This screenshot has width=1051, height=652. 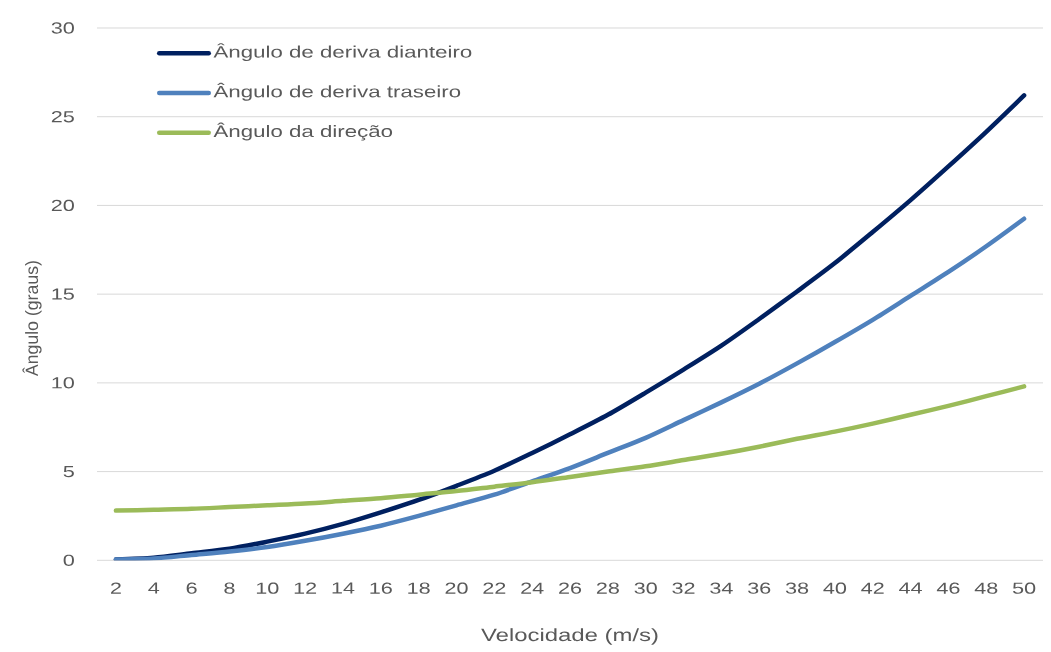 I want to click on x-axis-title: Velocidade (m/s), so click(x=569, y=636).